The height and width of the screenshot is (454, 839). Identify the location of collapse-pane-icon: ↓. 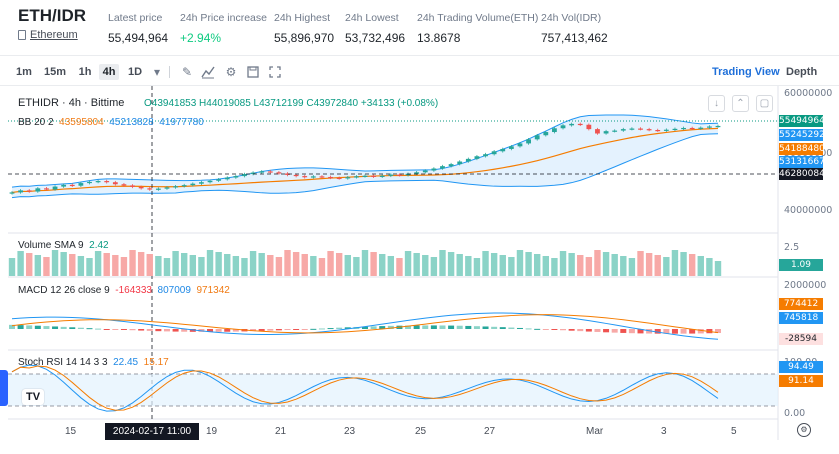
(716, 103).